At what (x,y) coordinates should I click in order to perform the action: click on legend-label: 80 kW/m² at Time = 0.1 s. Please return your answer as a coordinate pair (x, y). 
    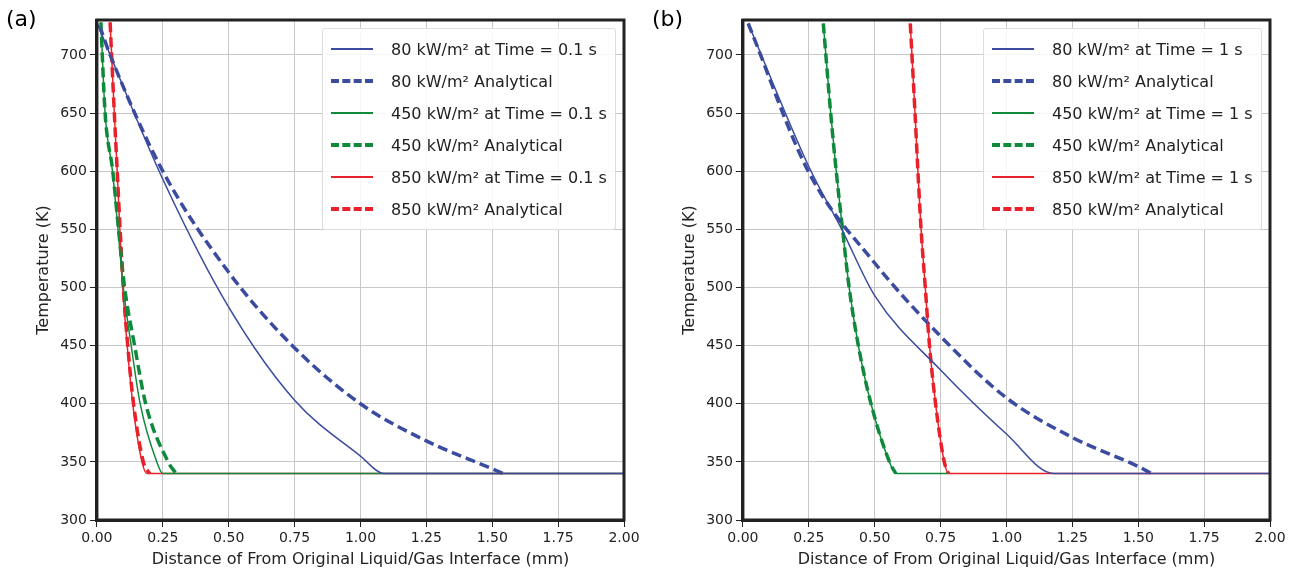
    Looking at the image, I should click on (494, 49).